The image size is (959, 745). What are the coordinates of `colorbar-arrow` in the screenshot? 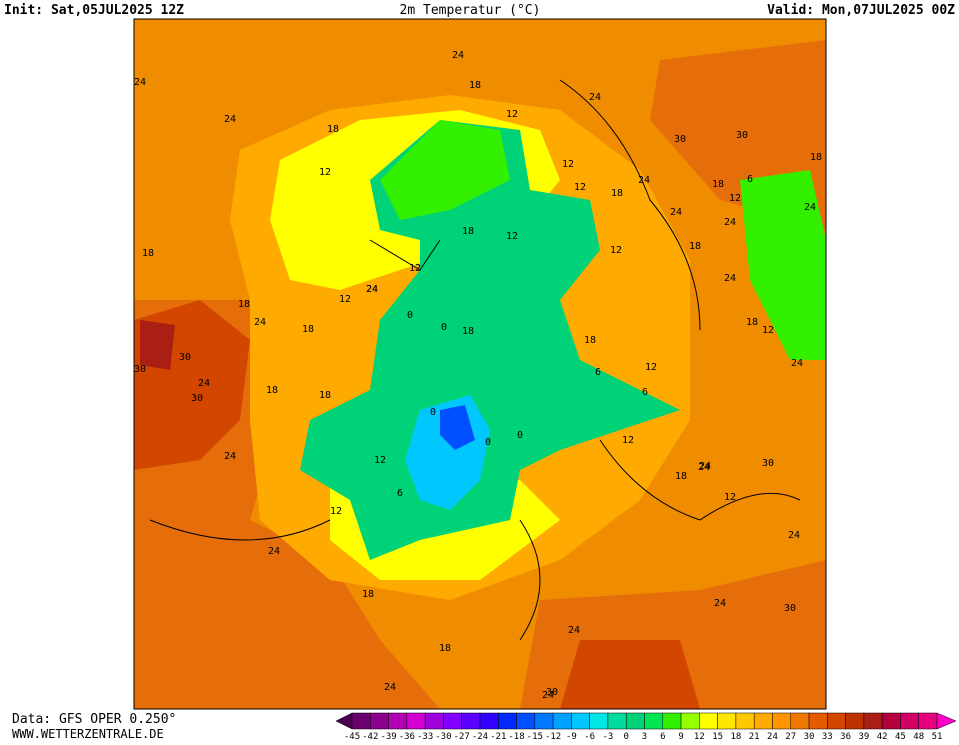 It's located at (946, 721).